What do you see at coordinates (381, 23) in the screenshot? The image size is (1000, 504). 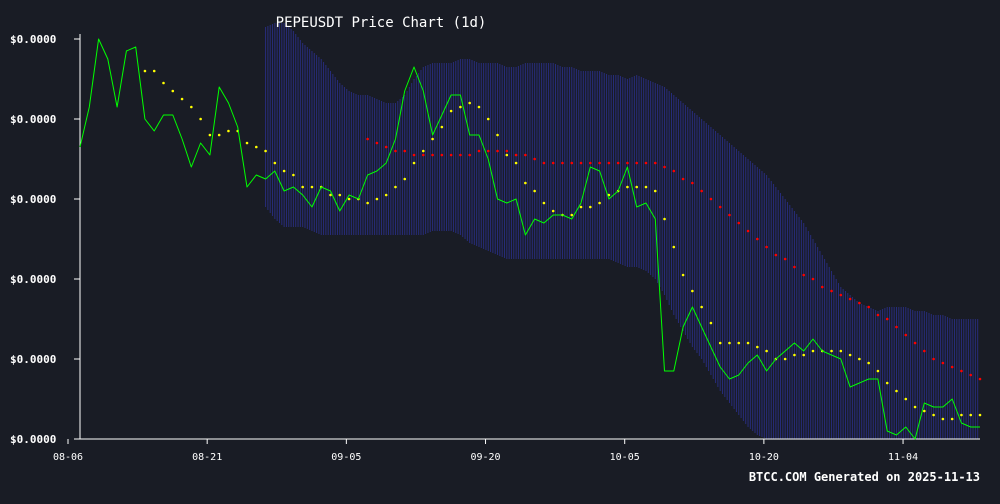 I see `chart-title: PEPEUSDT Price Chart (1d)` at bounding box center [381, 23].